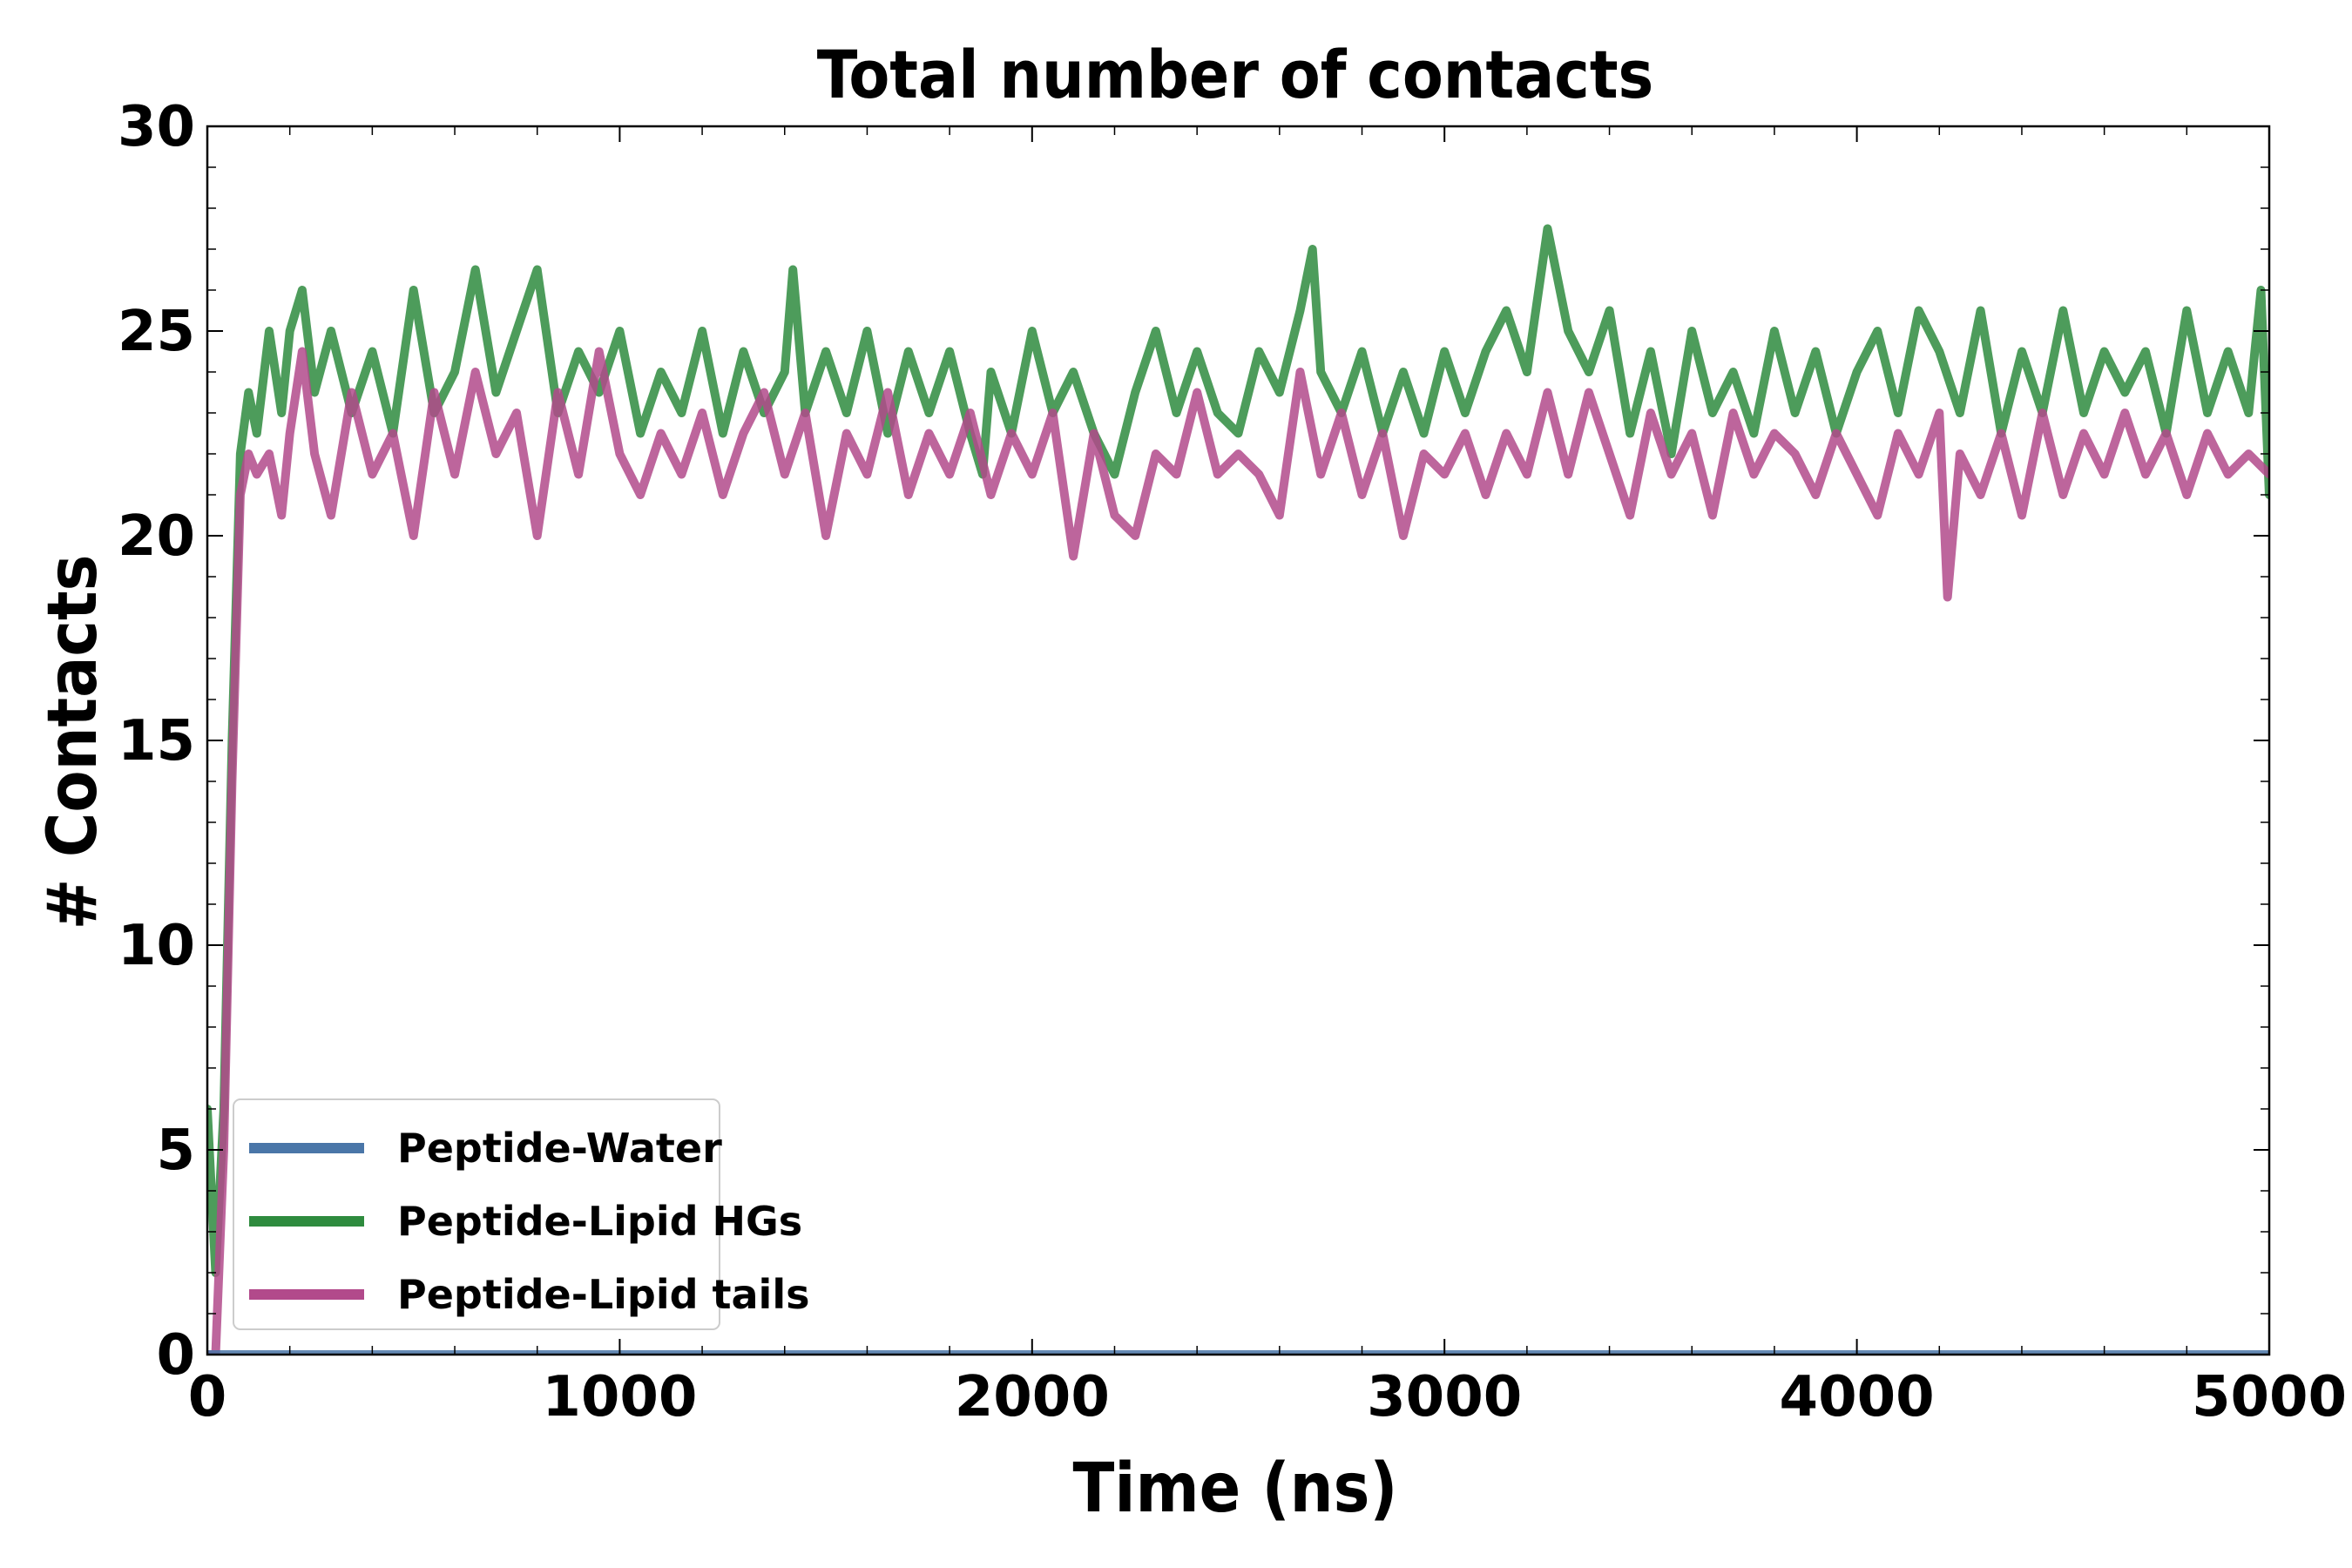 The height and width of the screenshot is (1568, 2352). Describe the element at coordinates (156, 127) in the screenshot. I see `y-tick-label: 30` at that location.